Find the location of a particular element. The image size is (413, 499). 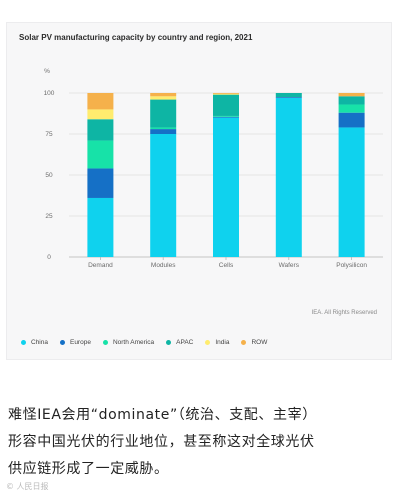

y-tick-label: 50 is located at coordinates (49, 175).